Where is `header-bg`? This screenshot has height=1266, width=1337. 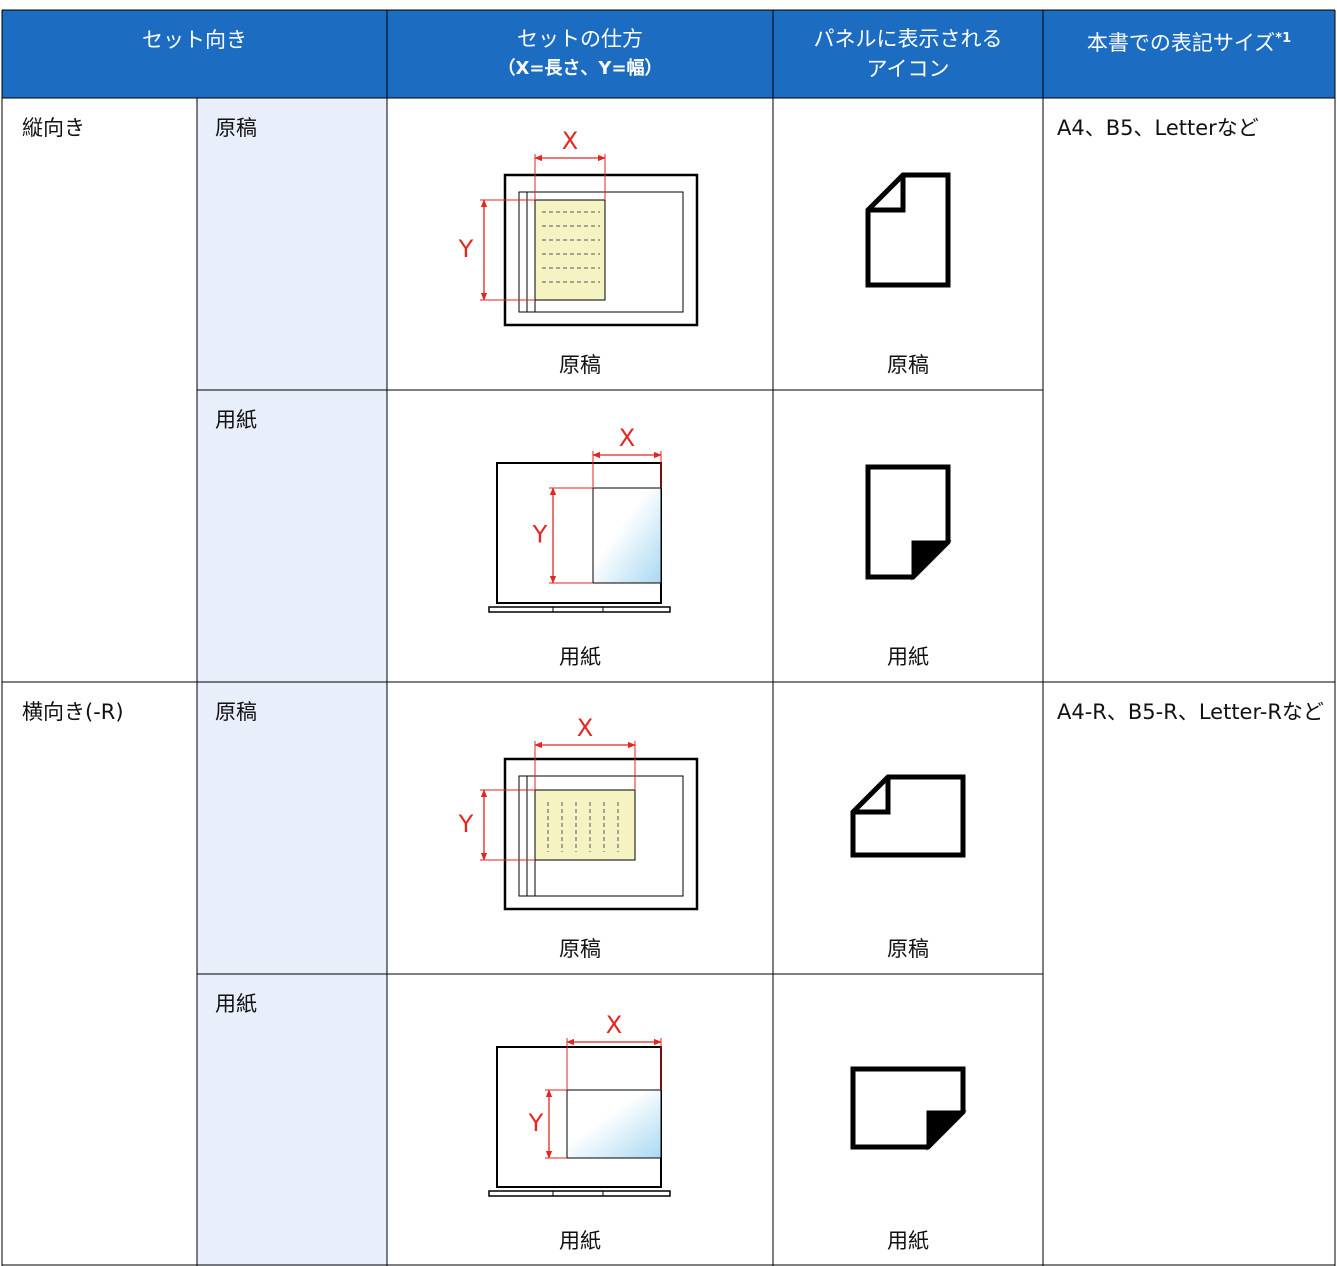
header-bg is located at coordinates (668, 54).